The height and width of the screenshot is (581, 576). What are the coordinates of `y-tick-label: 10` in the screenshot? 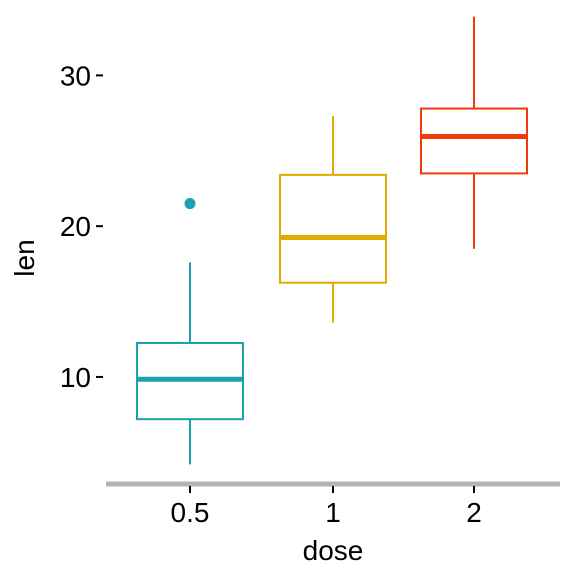 It's located at (75, 377).